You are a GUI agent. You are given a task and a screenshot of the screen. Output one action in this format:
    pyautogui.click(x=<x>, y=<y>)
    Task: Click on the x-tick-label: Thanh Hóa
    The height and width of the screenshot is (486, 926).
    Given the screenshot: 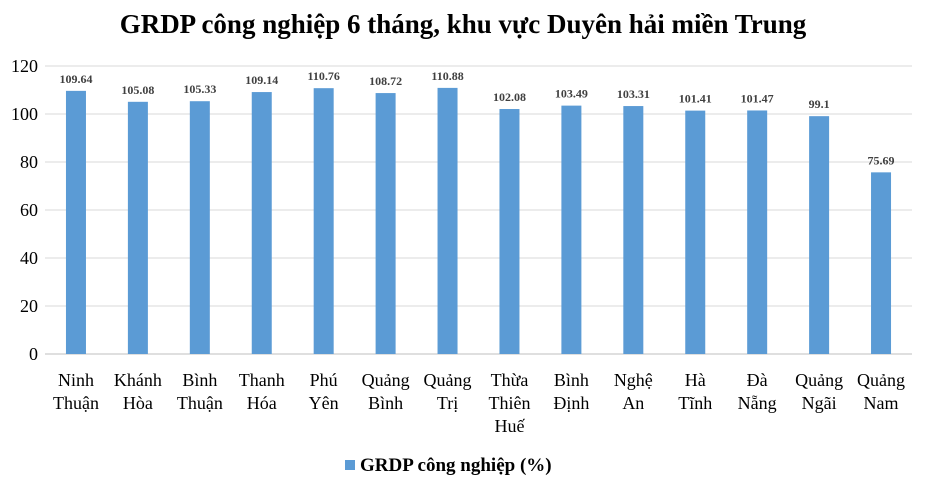 What is the action you would take?
    pyautogui.click(x=262, y=391)
    